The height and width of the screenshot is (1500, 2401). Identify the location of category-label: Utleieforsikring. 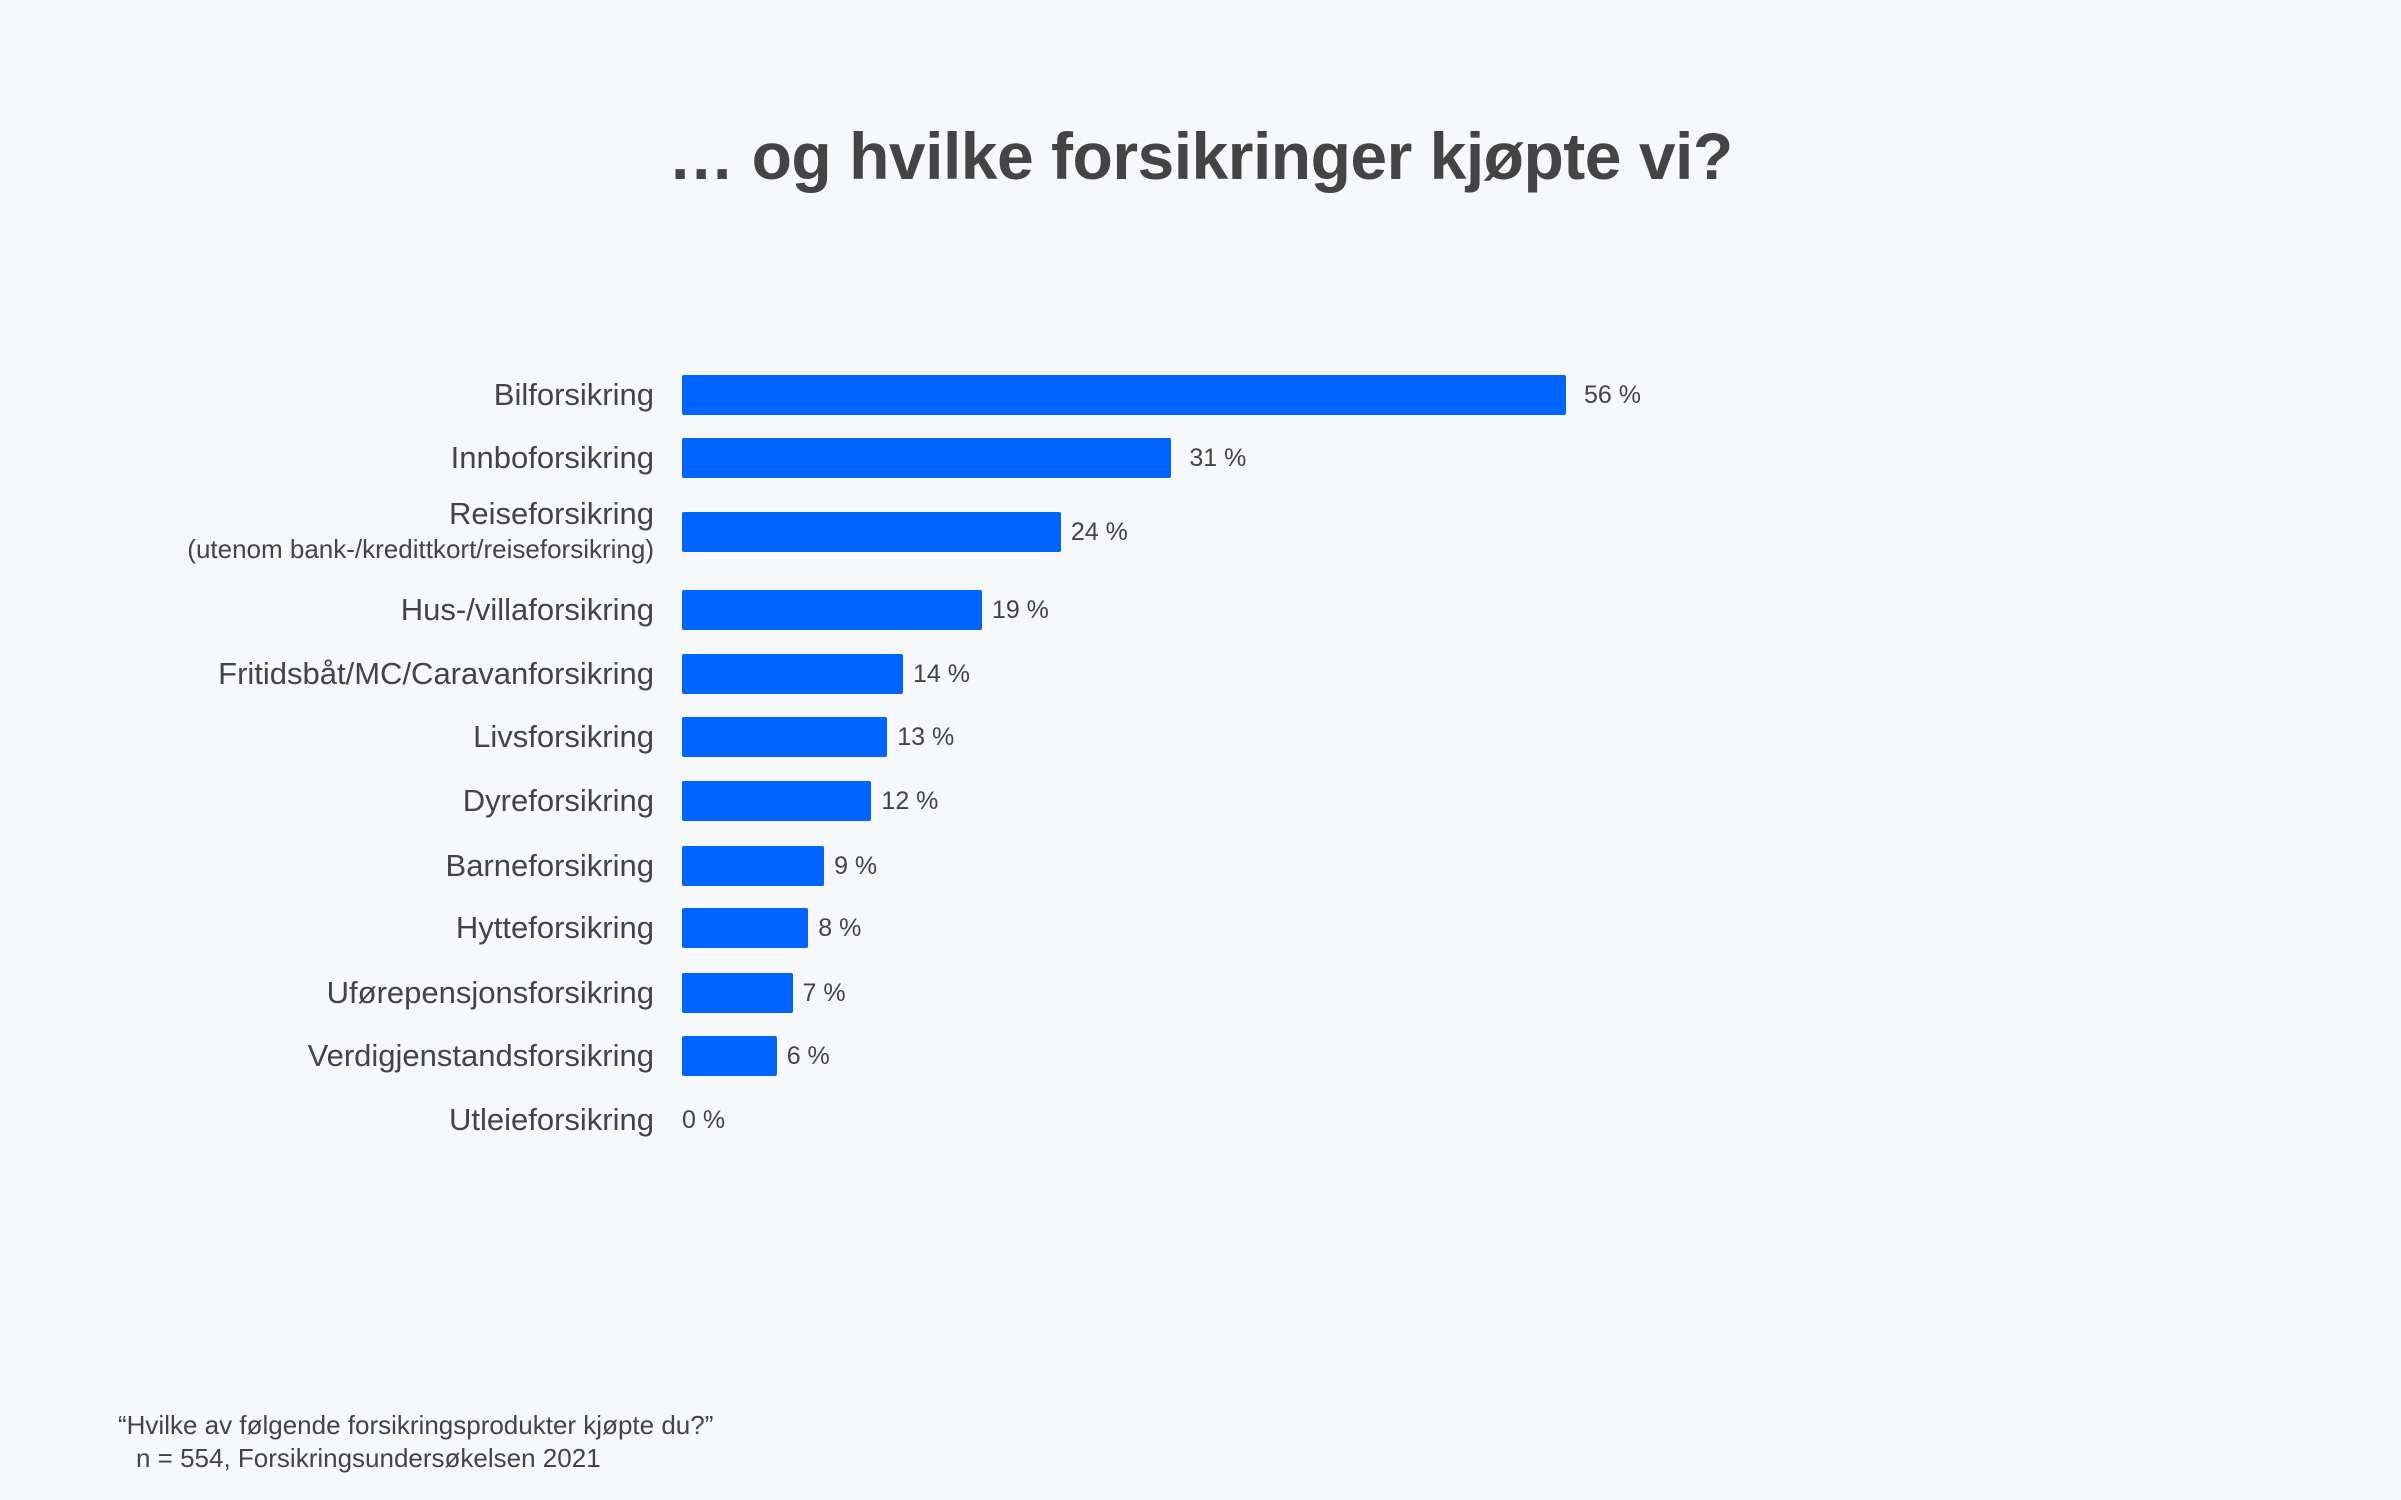
(551, 1119).